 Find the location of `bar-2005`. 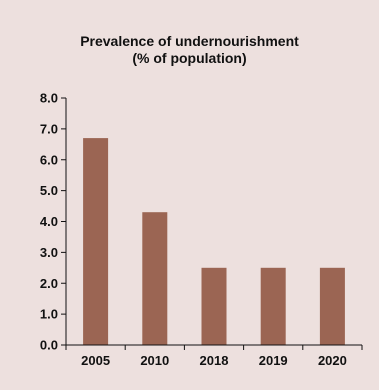

bar-2005 is located at coordinates (96, 241).